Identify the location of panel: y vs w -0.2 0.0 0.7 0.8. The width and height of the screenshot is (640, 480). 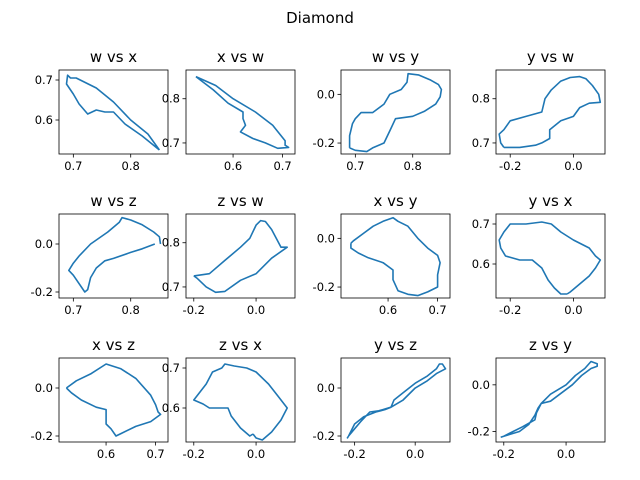
(539, 110).